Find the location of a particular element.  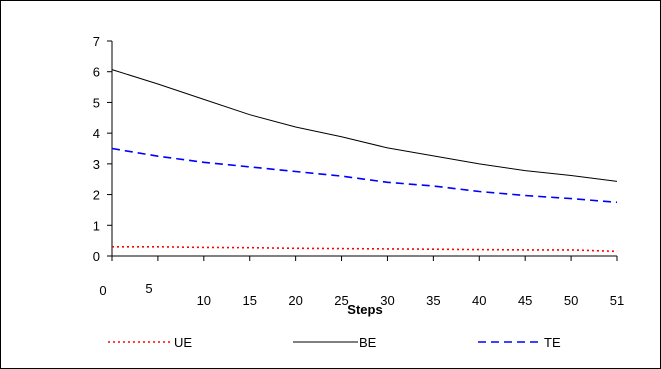

x-tick-label: 50 is located at coordinates (571, 300).